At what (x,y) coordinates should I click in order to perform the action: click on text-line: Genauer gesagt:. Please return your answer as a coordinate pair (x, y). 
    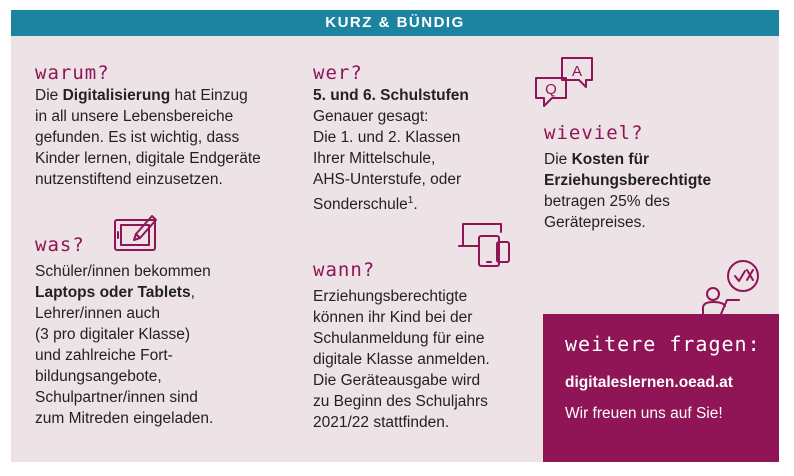
    Looking at the image, I should click on (391, 116).